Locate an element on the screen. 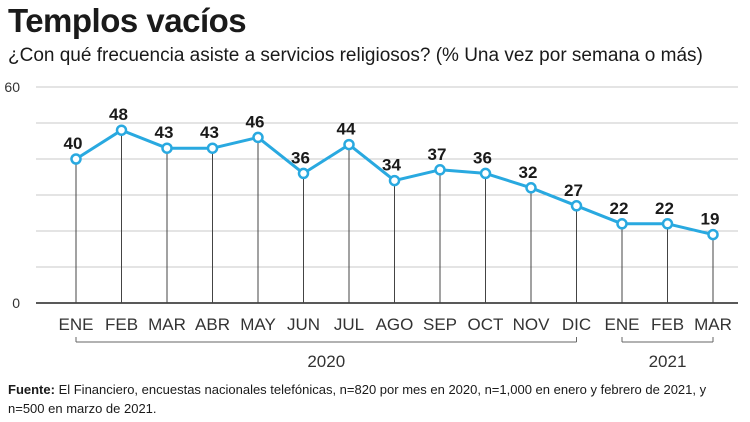  y-tick-label: 0 is located at coordinates (16, 303).